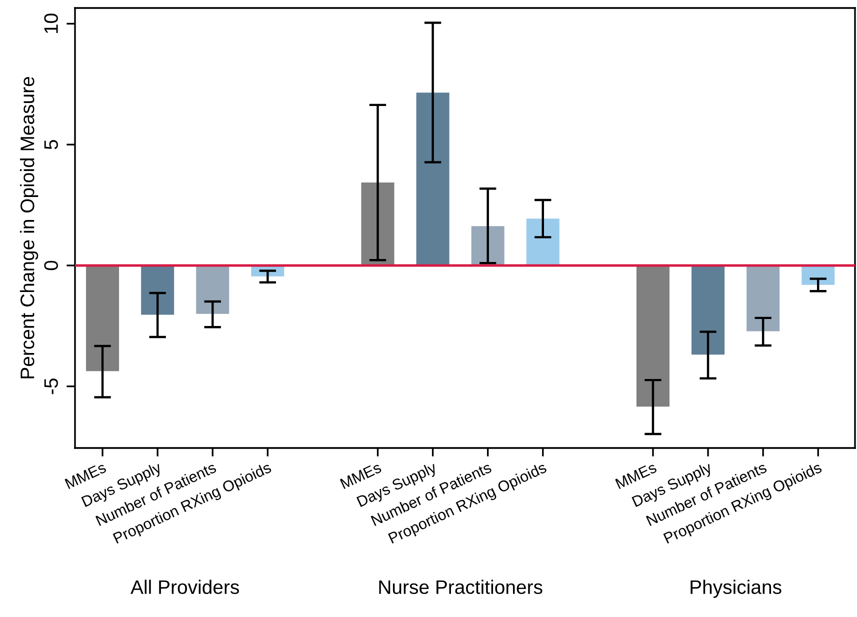 The width and height of the screenshot is (857, 617). Describe the element at coordinates (51, 24) in the screenshot. I see `y-tick-label: 10` at that location.